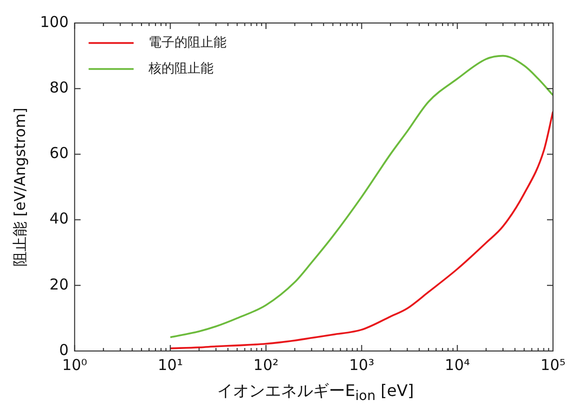 Image resolution: width=575 pixels, height=409 pixels. I want to click on x-tick-label: 10¹, so click(170, 365).